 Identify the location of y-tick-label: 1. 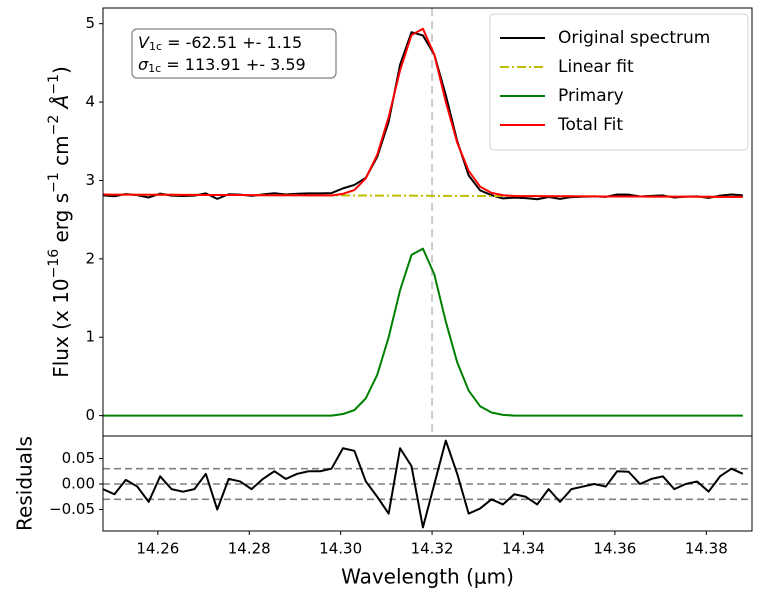
(90, 337).